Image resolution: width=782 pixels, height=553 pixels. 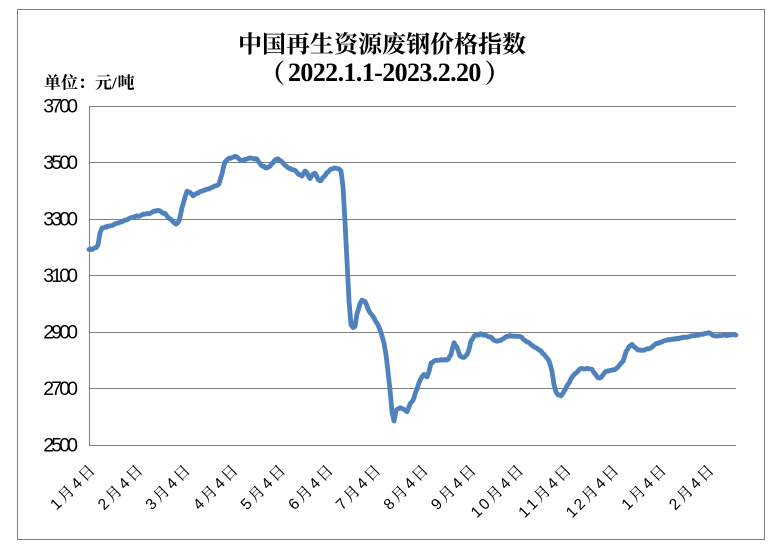 What do you see at coordinates (60, 276) in the screenshot?
I see `svg-text: 3100` at bounding box center [60, 276].